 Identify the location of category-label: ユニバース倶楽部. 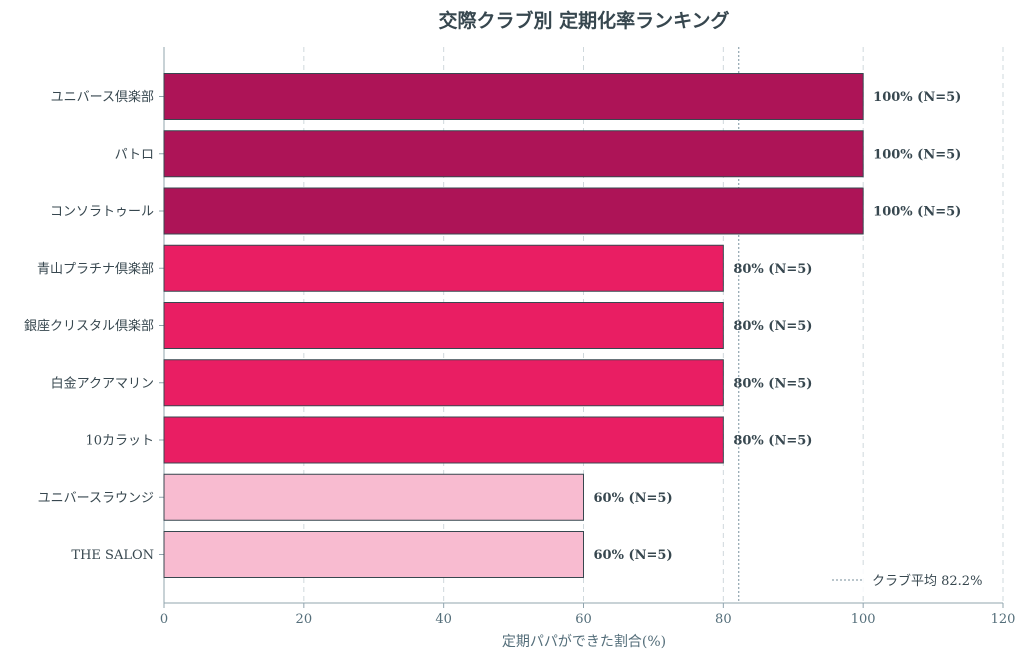
(102, 97).